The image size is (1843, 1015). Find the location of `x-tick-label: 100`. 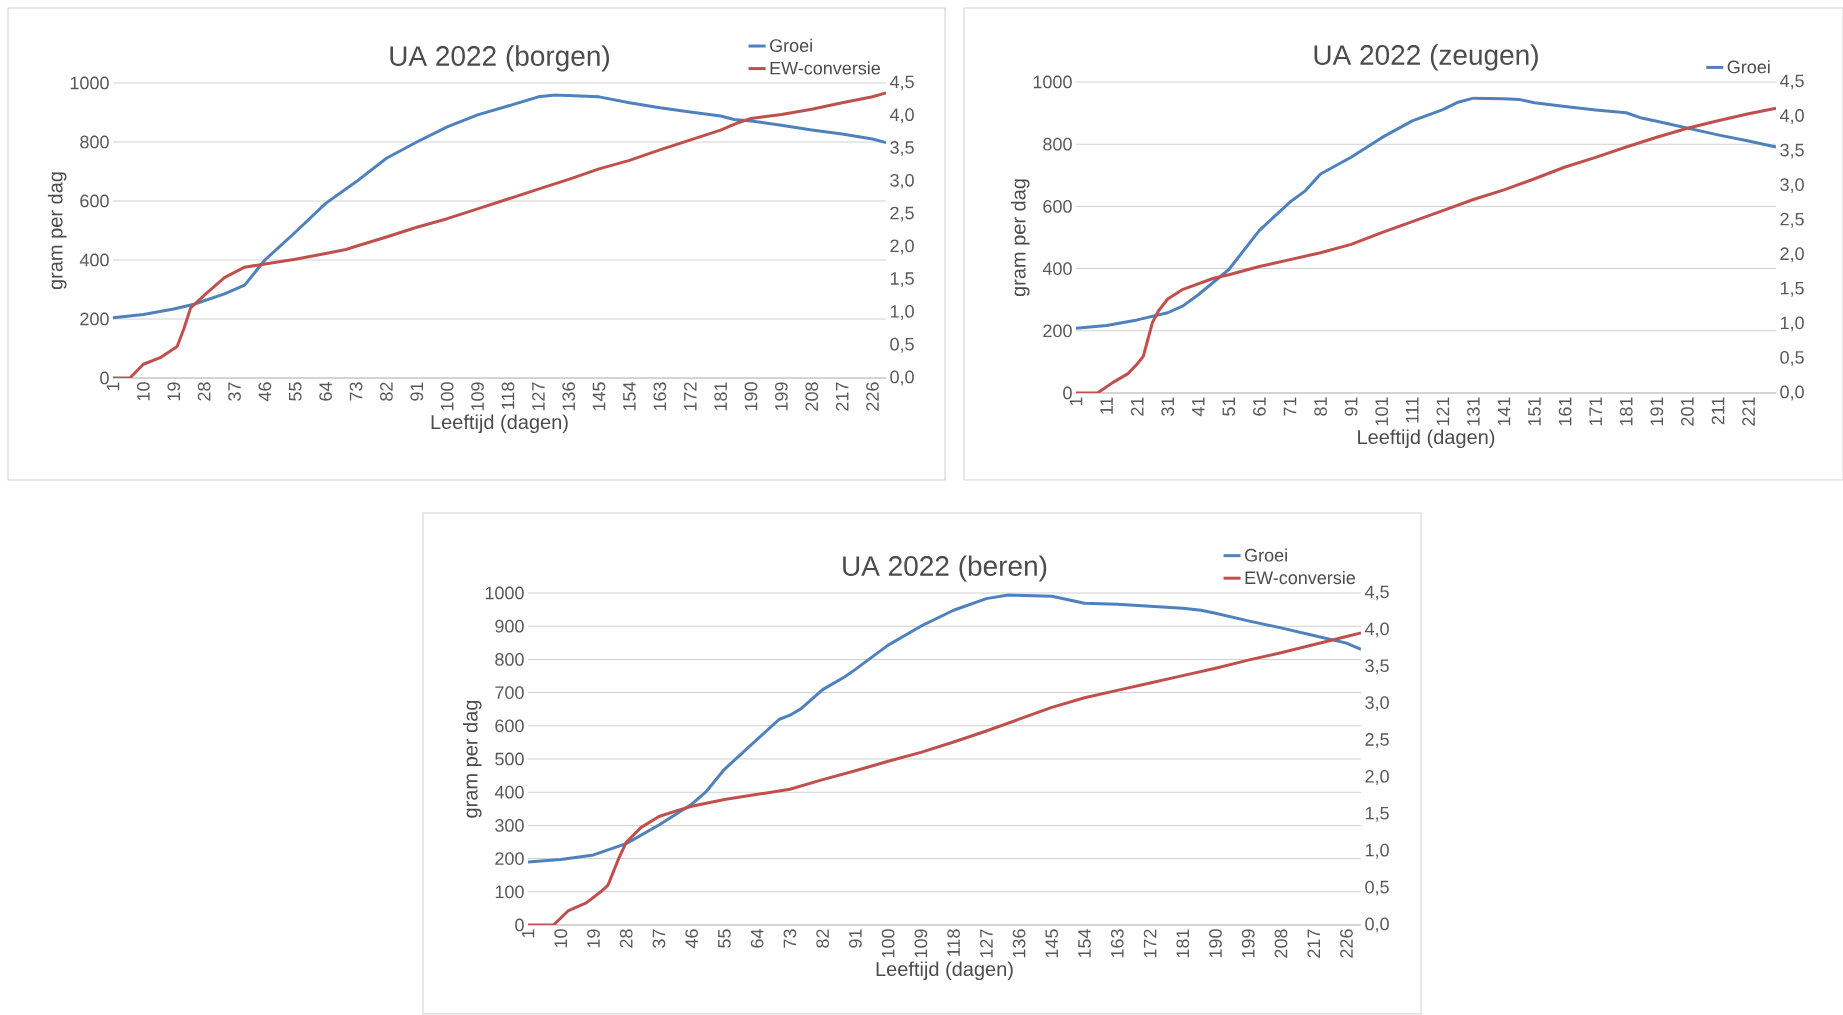

x-tick-label: 100 is located at coordinates (447, 396).